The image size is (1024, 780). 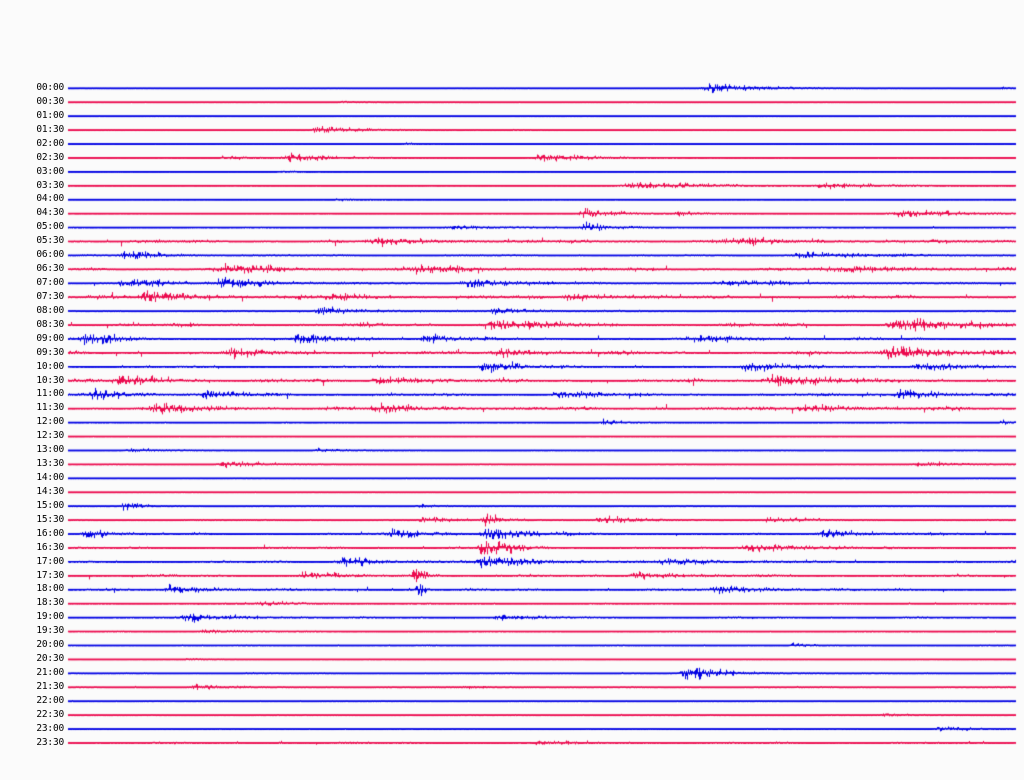 What do you see at coordinates (50, 241) in the screenshot?
I see `time-label: 05:30` at bounding box center [50, 241].